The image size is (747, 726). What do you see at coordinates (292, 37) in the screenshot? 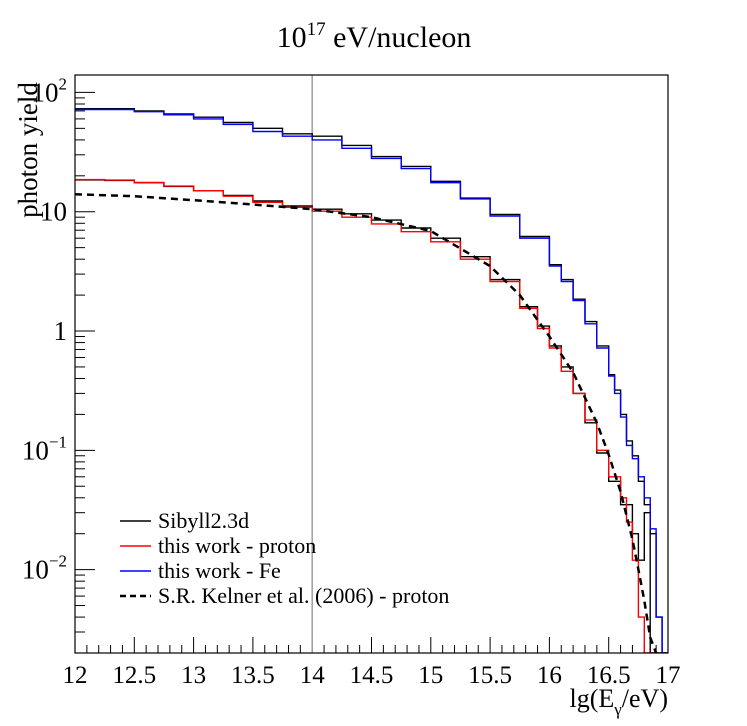
I see `title-base: 10` at bounding box center [292, 37].